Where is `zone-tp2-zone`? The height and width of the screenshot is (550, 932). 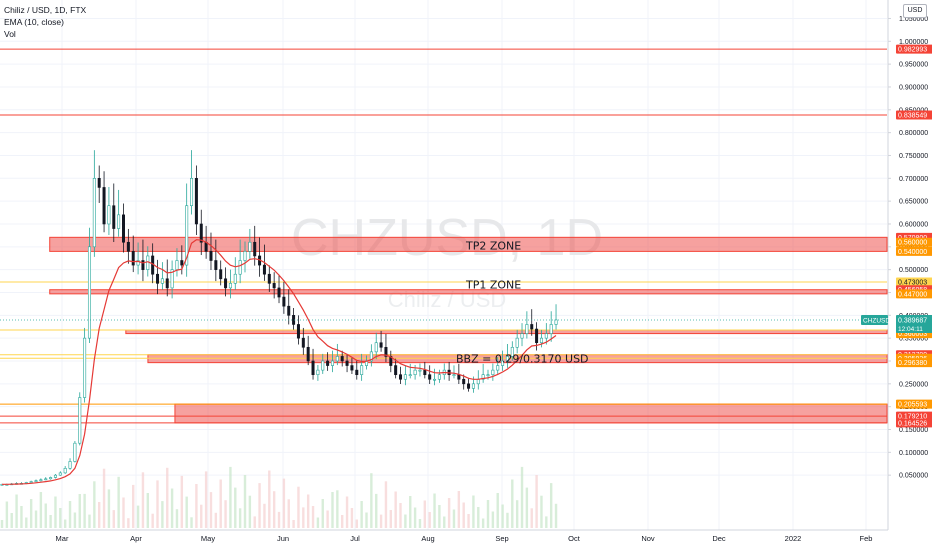
zone-tp2-zone is located at coordinates (468, 244).